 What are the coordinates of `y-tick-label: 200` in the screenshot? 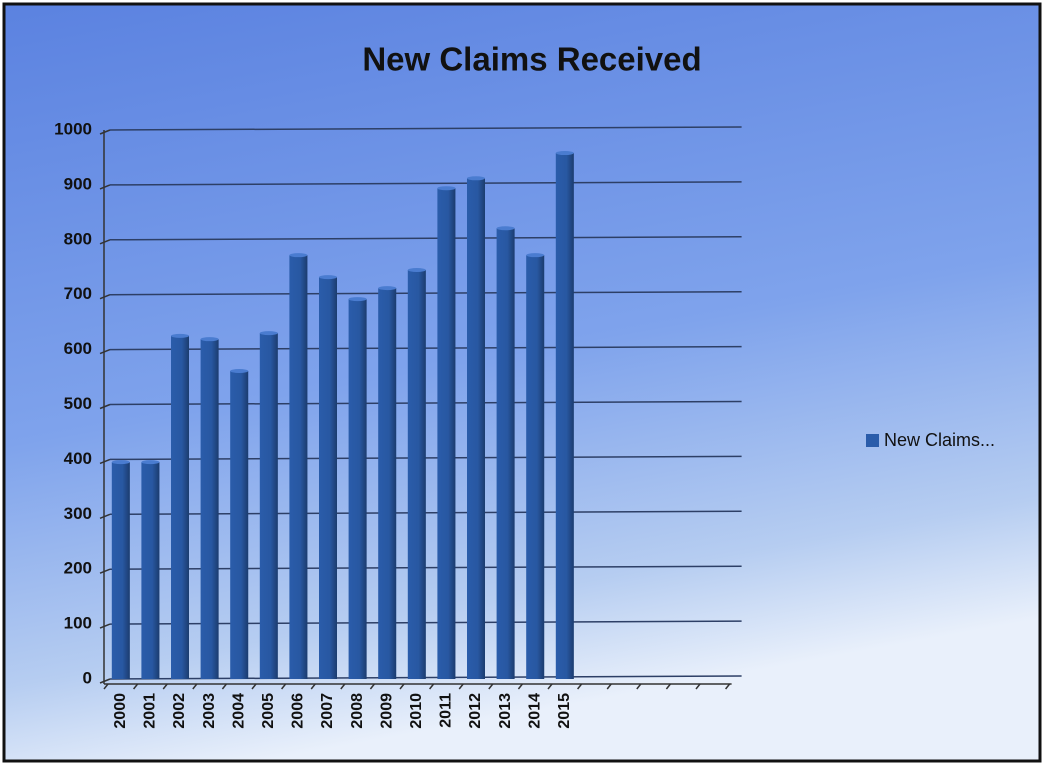 It's located at (78, 568).